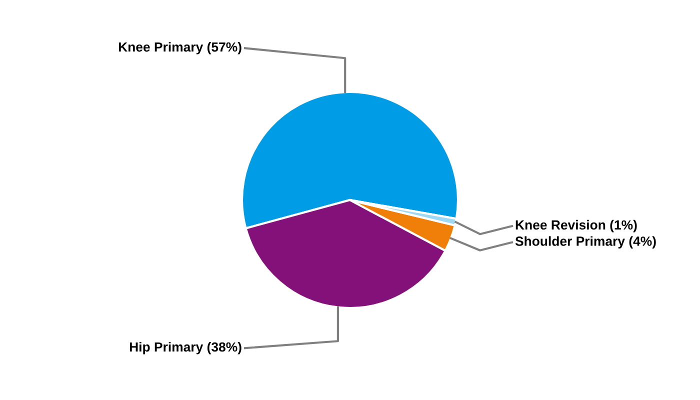 This screenshot has height=400, width=700. I want to click on slice-label: Hip Primary (38%), so click(186, 348).